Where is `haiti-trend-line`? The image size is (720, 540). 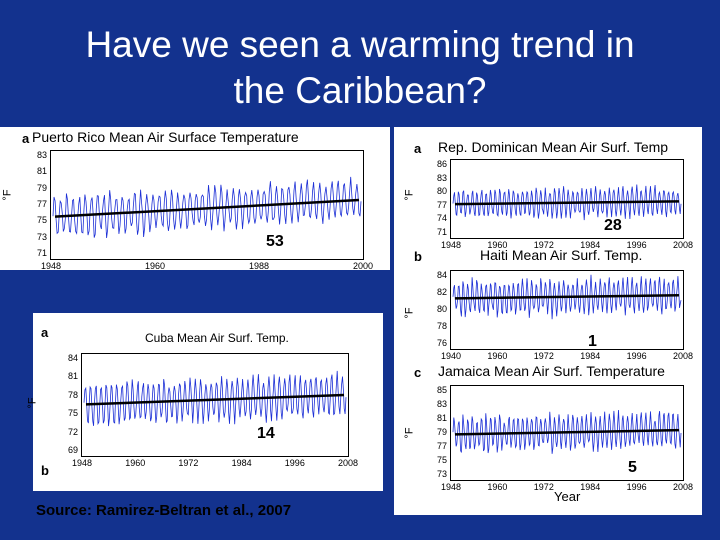 haiti-trend-line is located at coordinates (567, 296).